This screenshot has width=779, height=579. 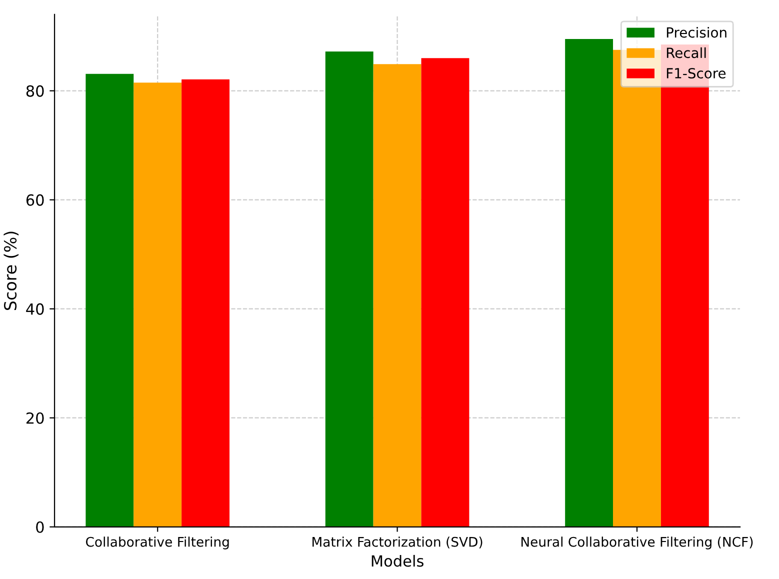 I want to click on x-axis-title: Models, so click(x=398, y=560).